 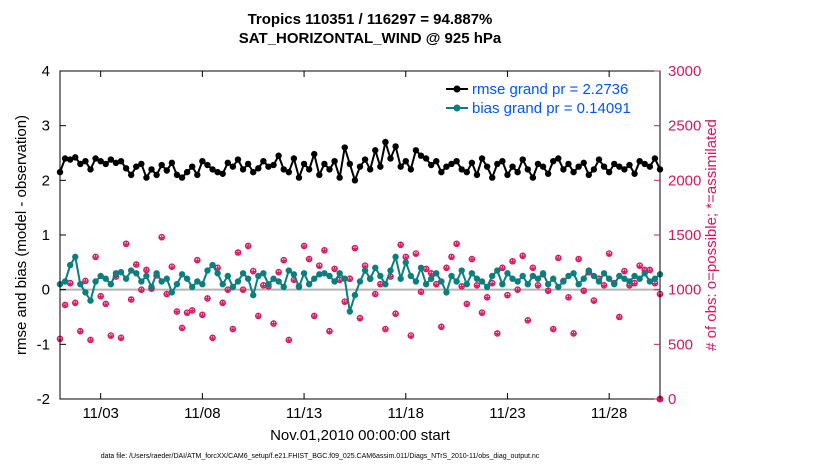 What do you see at coordinates (46, 290) in the screenshot?
I see `y-tick-label-left: 0` at bounding box center [46, 290].